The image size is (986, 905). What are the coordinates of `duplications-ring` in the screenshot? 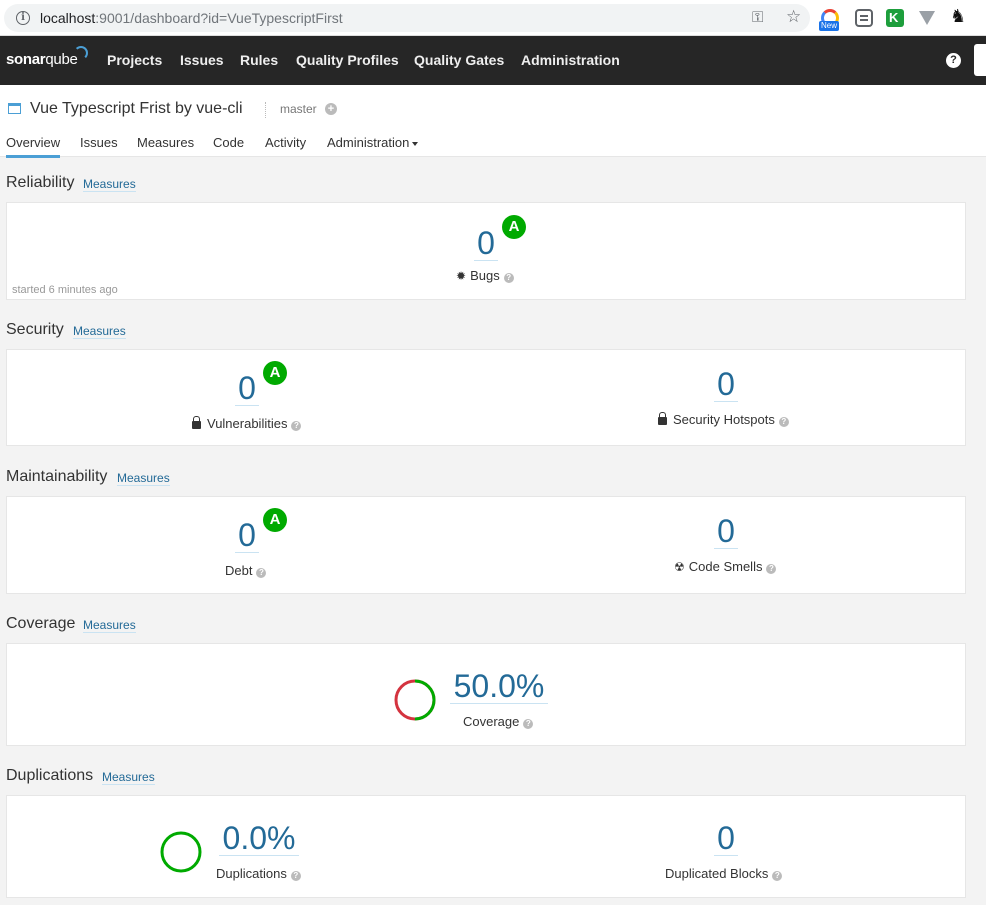 It's located at (181, 852).